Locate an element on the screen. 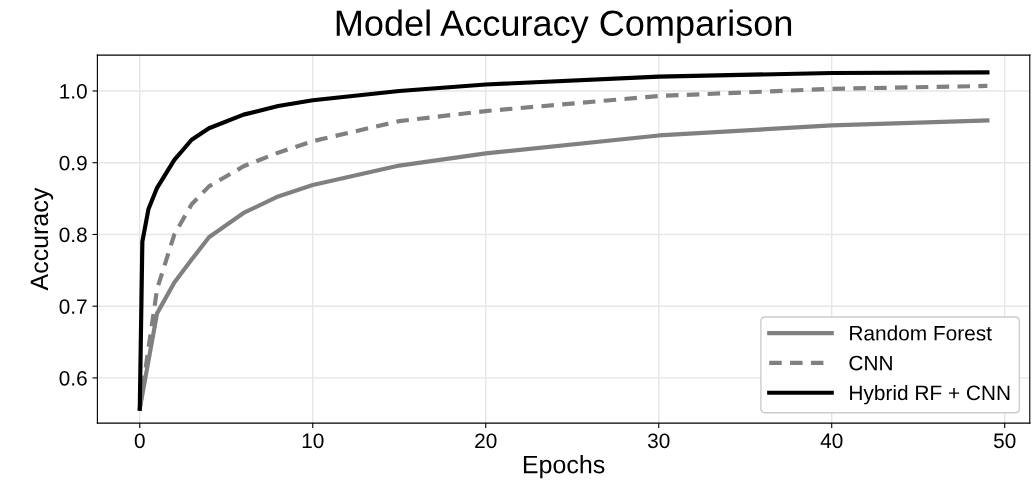 This screenshot has width=1036, height=492. x-tick-label: 10 is located at coordinates (313, 441).